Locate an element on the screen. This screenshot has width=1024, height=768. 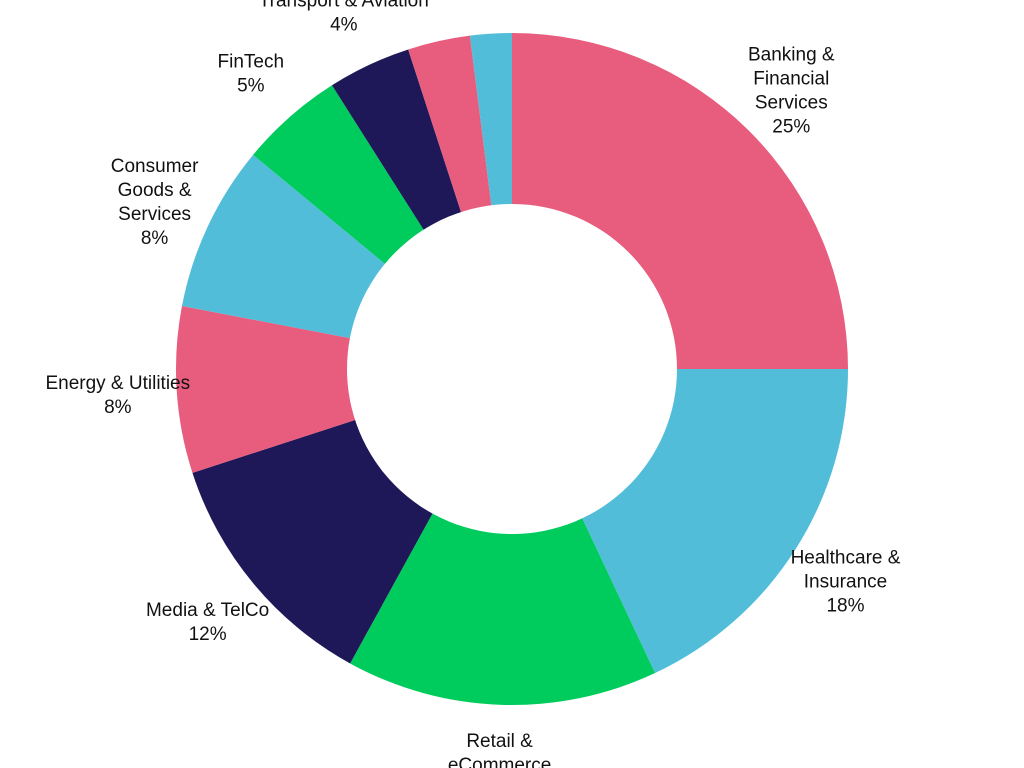
slice-percent-transport-and-aviation: 4% is located at coordinates (344, 25).